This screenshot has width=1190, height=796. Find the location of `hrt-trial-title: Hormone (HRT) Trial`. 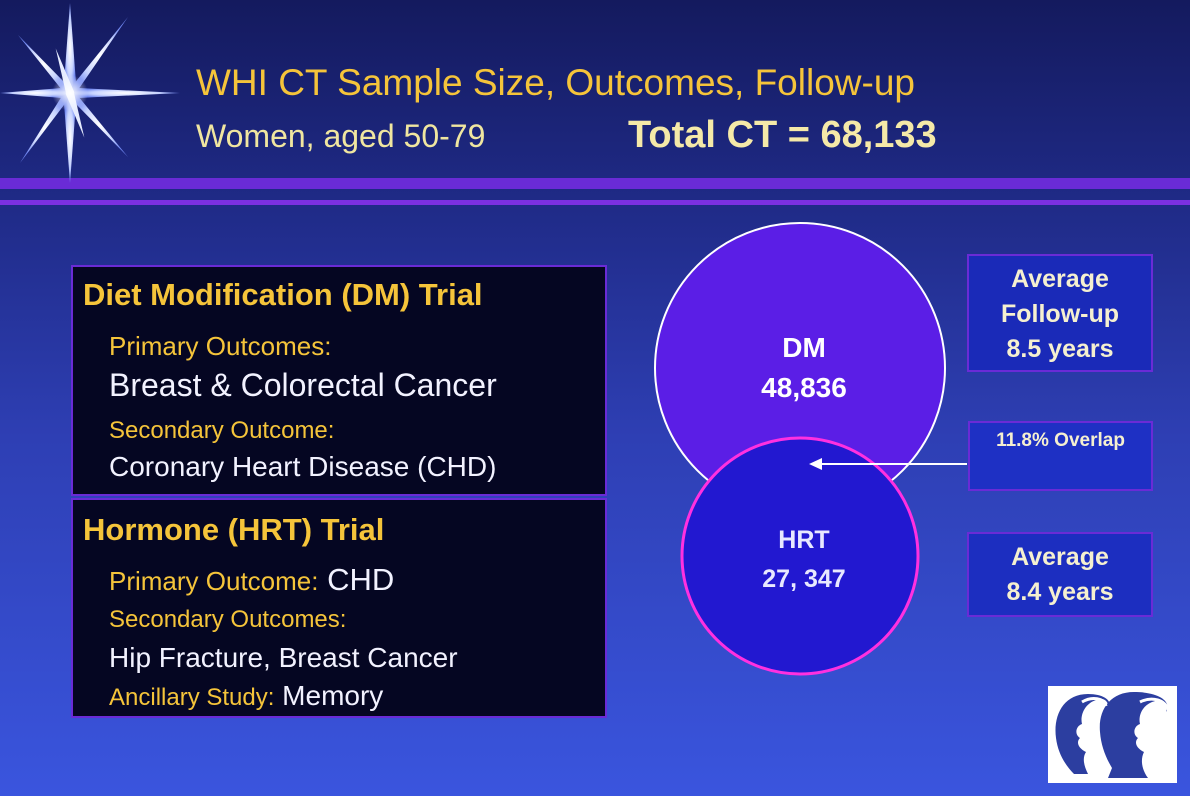

hrt-trial-title: Hormone (HRT) Trial is located at coordinates (234, 529).